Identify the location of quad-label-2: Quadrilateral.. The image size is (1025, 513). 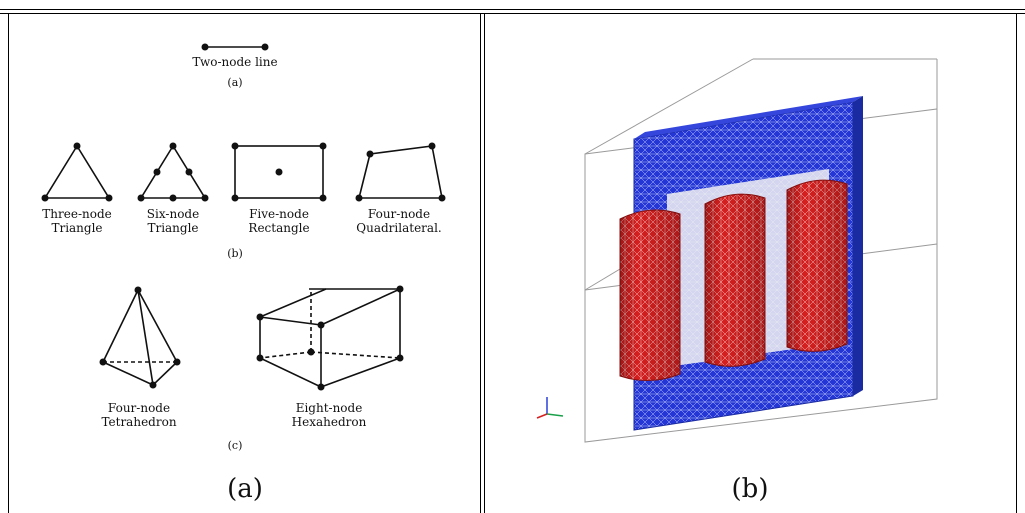
(399, 228).